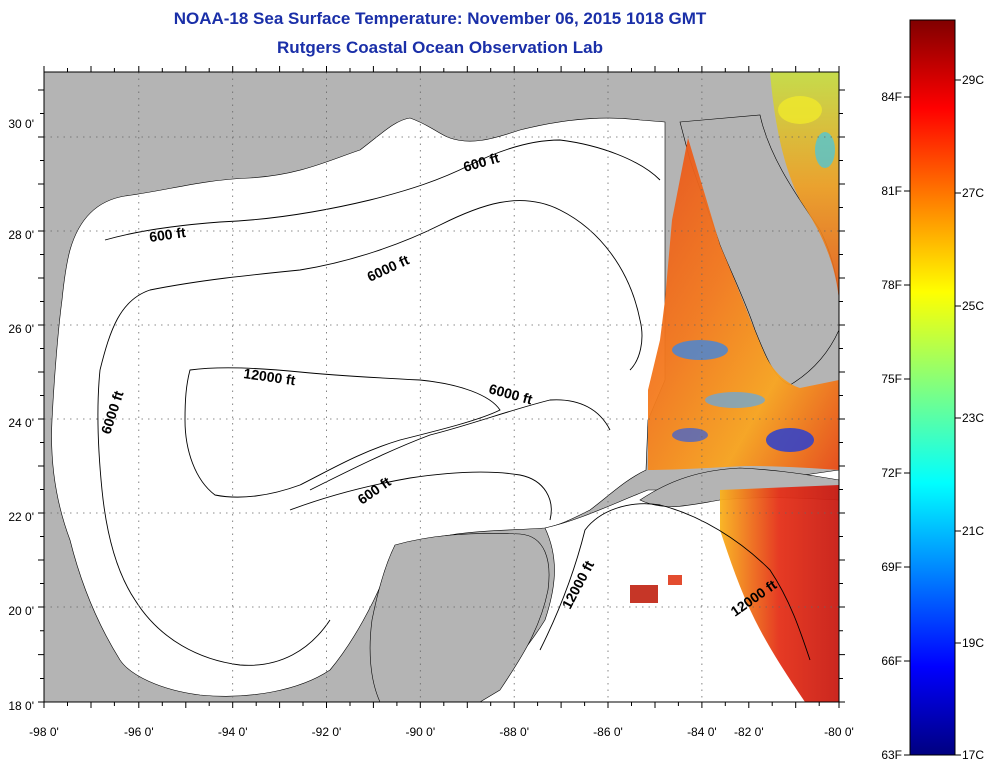 The image size is (992, 770). I want to click on celsius-ticks, so click(958, 417).